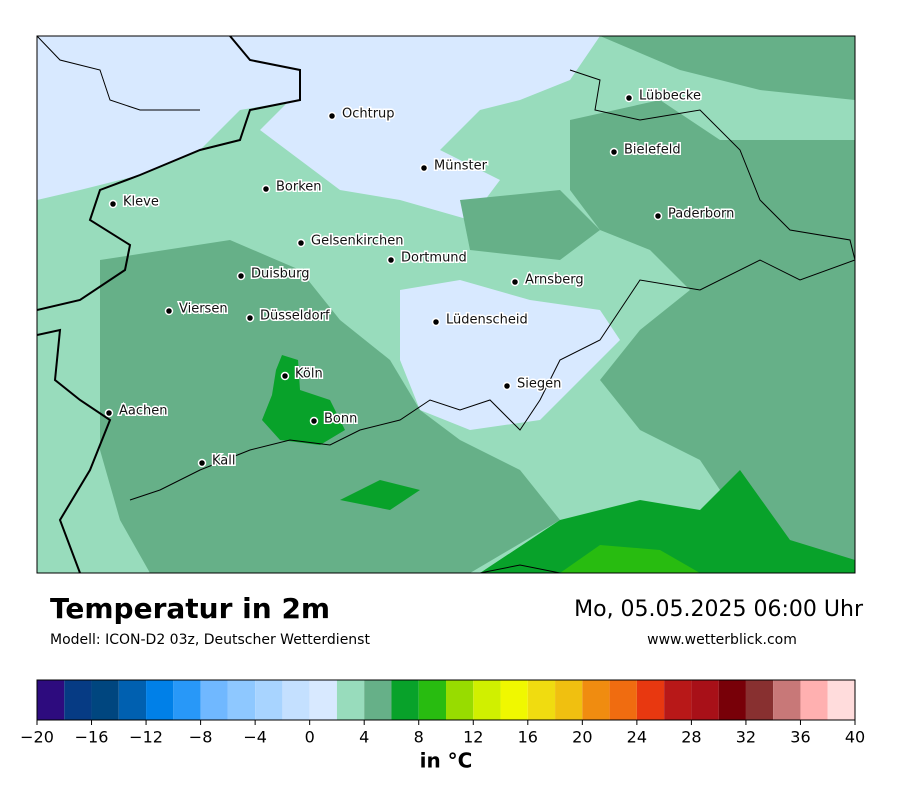 The width and height of the screenshot is (900, 804). What do you see at coordinates (746, 737) in the screenshot?
I see `colorbar-tick-label: 32` at bounding box center [746, 737].